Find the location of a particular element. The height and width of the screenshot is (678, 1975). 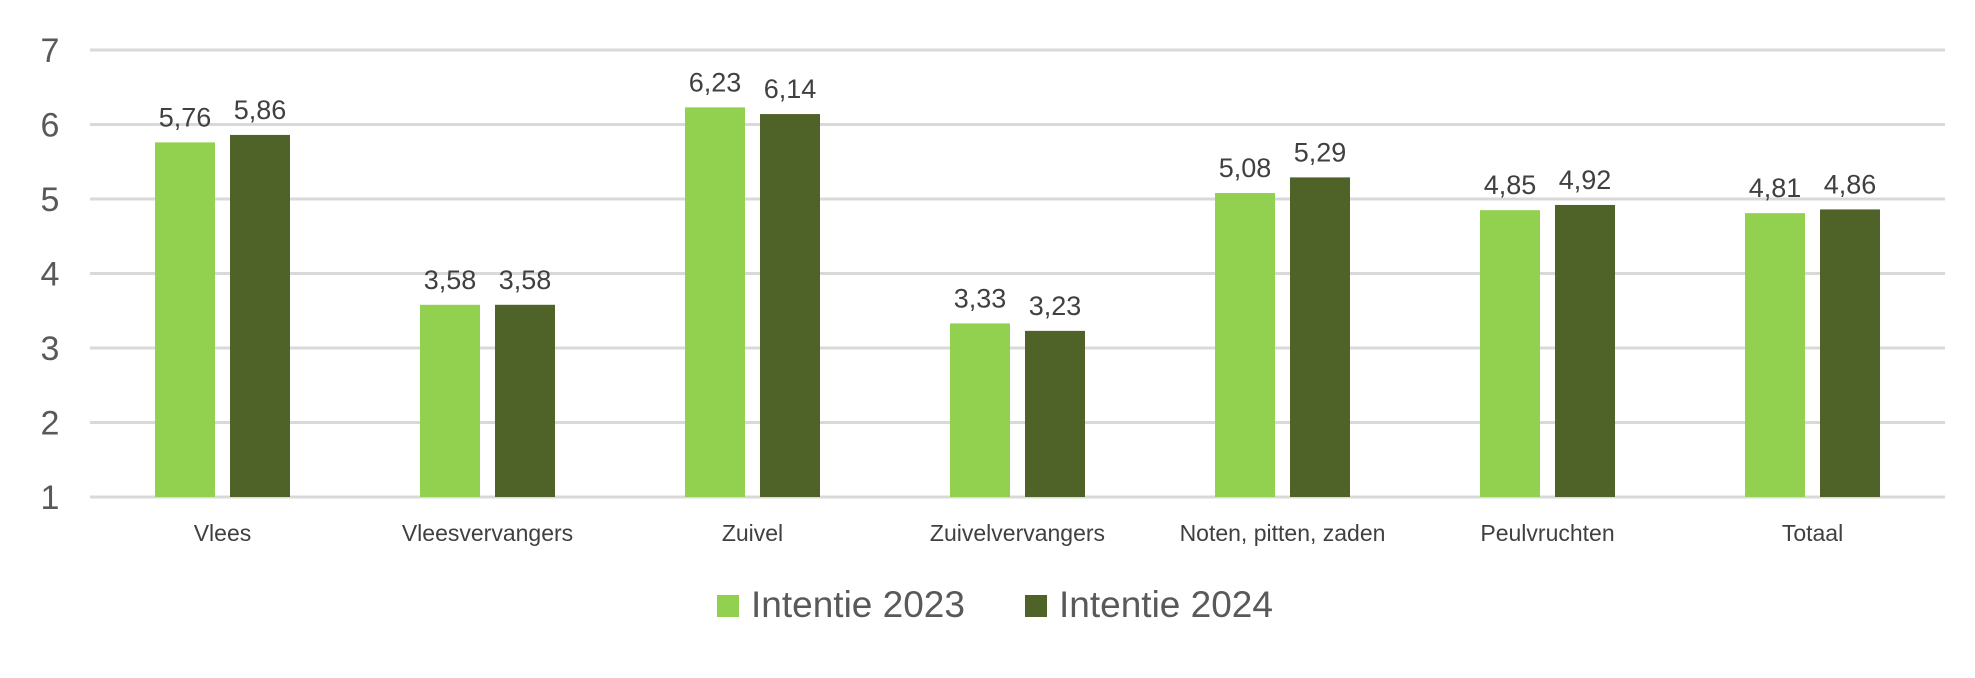

y-tick-label: 3 is located at coordinates (50, 349).